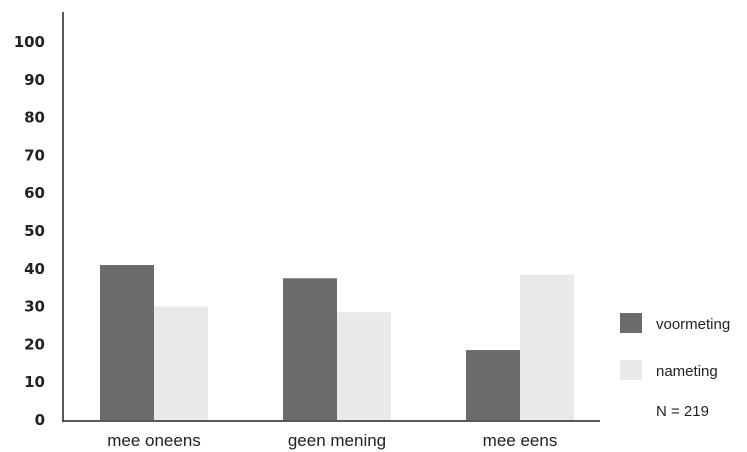 Image resolution: width=747 pixels, height=452 pixels. Describe the element at coordinates (29, 42) in the screenshot. I see `y-tick-label: 100` at that location.